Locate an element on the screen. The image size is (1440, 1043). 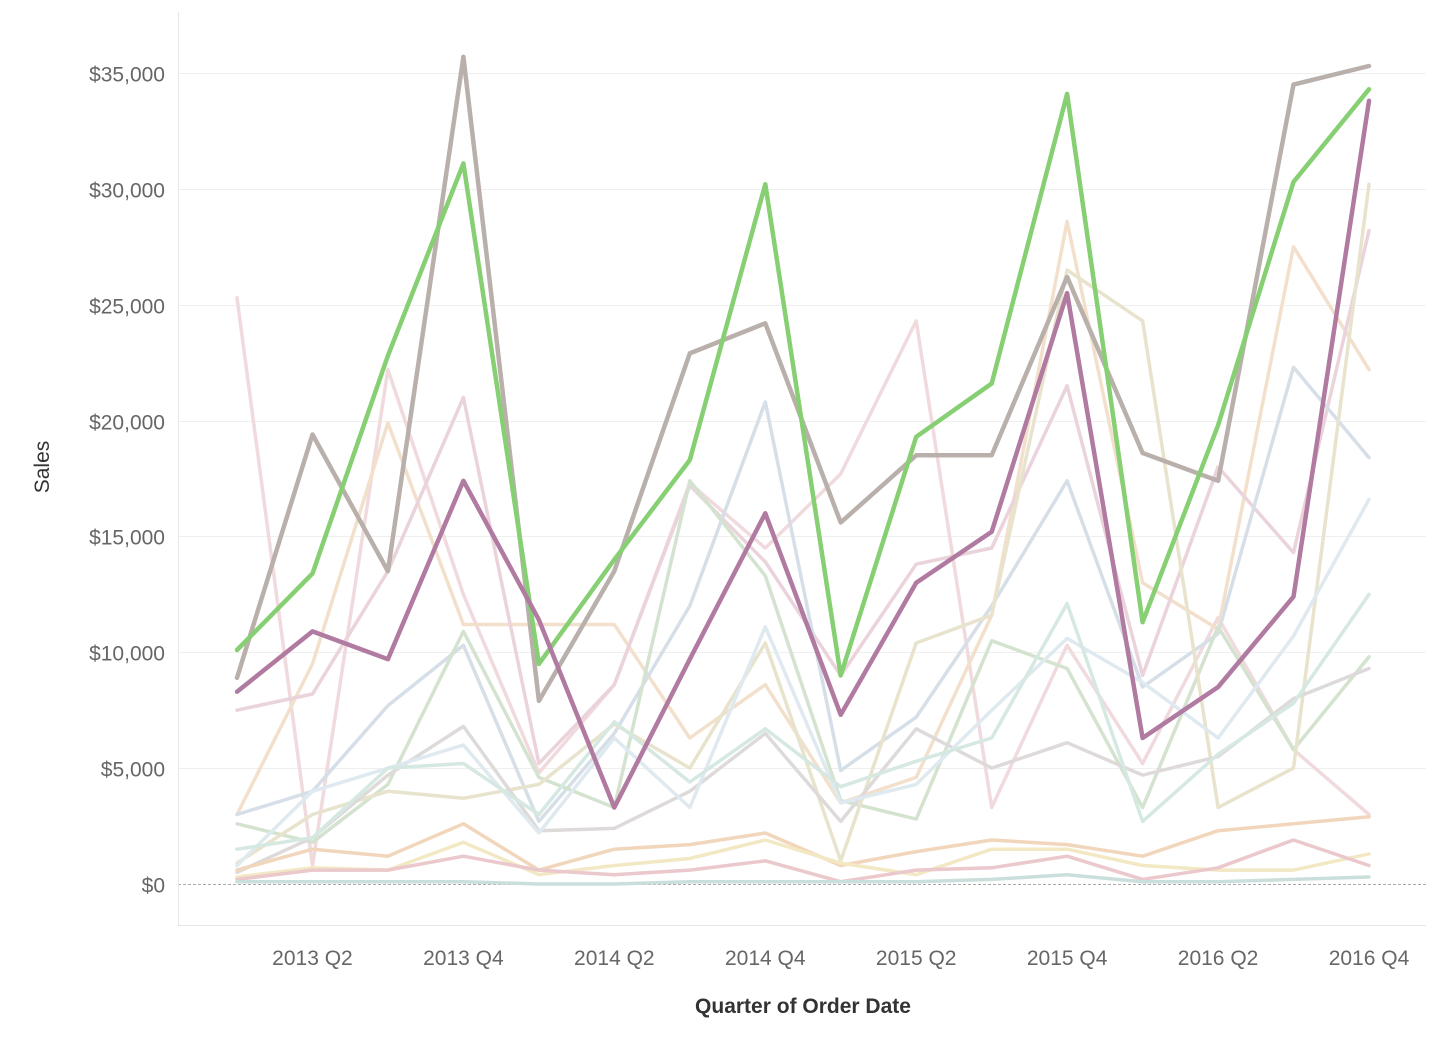
x-axis-title: Quarter of Order Date is located at coordinates (803, 1006).